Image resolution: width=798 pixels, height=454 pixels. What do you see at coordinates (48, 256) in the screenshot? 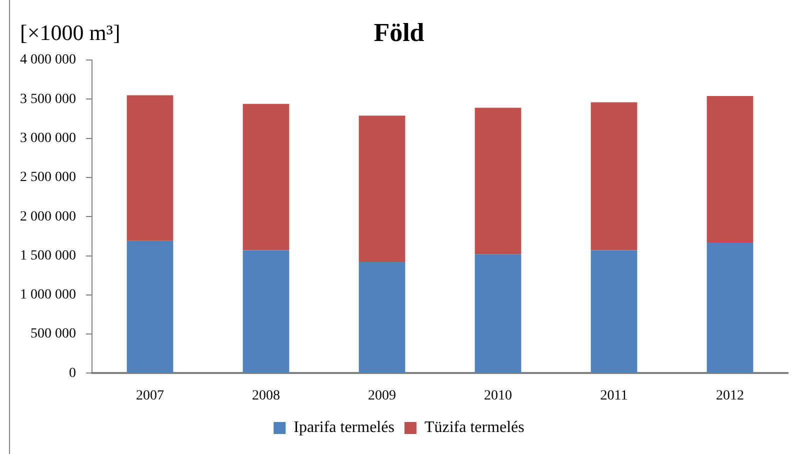
I see `y-tick-label: 1 500 000` at bounding box center [48, 256].